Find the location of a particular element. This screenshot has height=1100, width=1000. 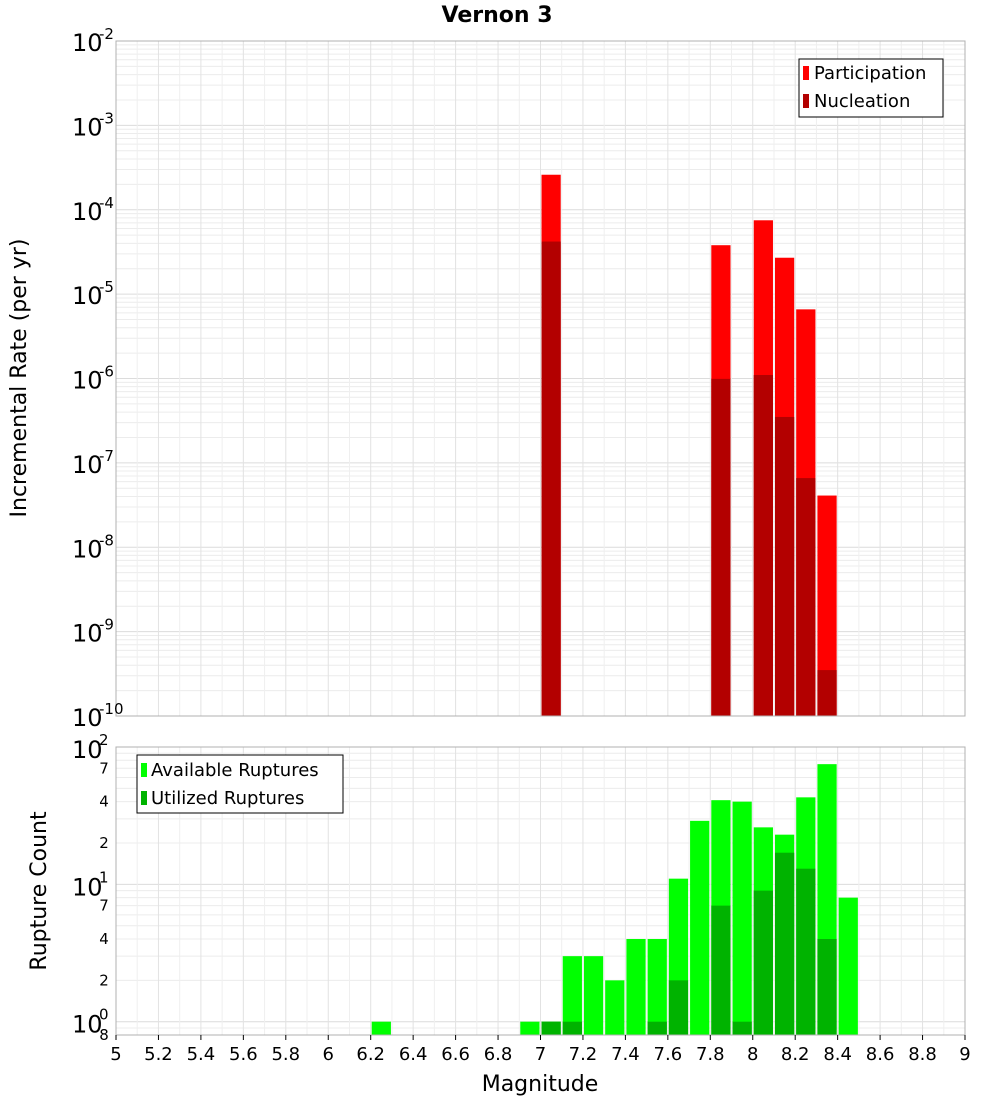

bottom-y-axis-label: Rupture Count is located at coordinates (39, 891).